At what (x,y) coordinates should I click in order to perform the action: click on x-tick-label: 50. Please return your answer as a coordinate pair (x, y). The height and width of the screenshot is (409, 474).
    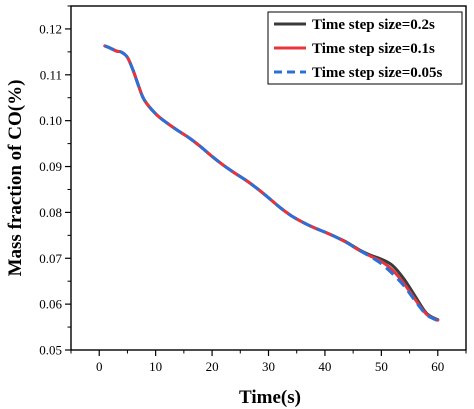
    Looking at the image, I should click on (381, 366).